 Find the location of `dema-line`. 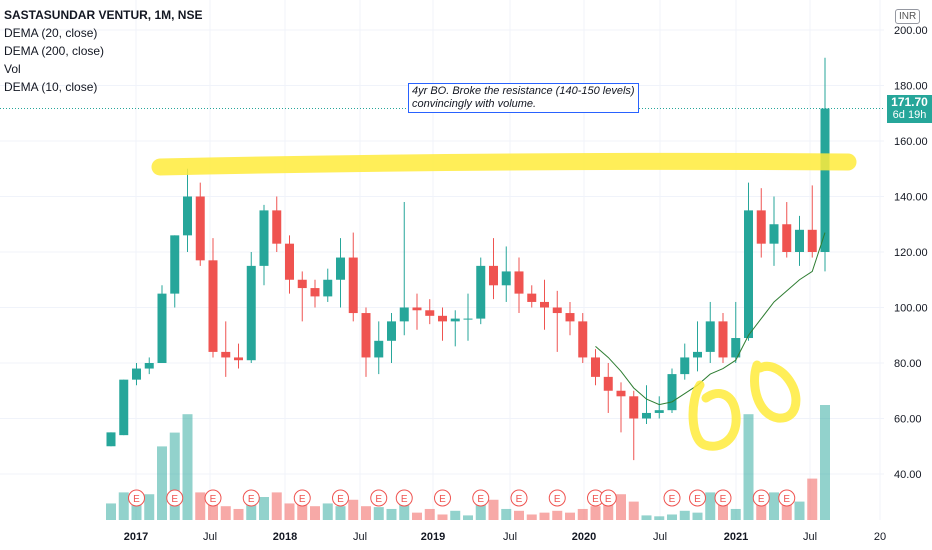

dema-line is located at coordinates (710, 319).